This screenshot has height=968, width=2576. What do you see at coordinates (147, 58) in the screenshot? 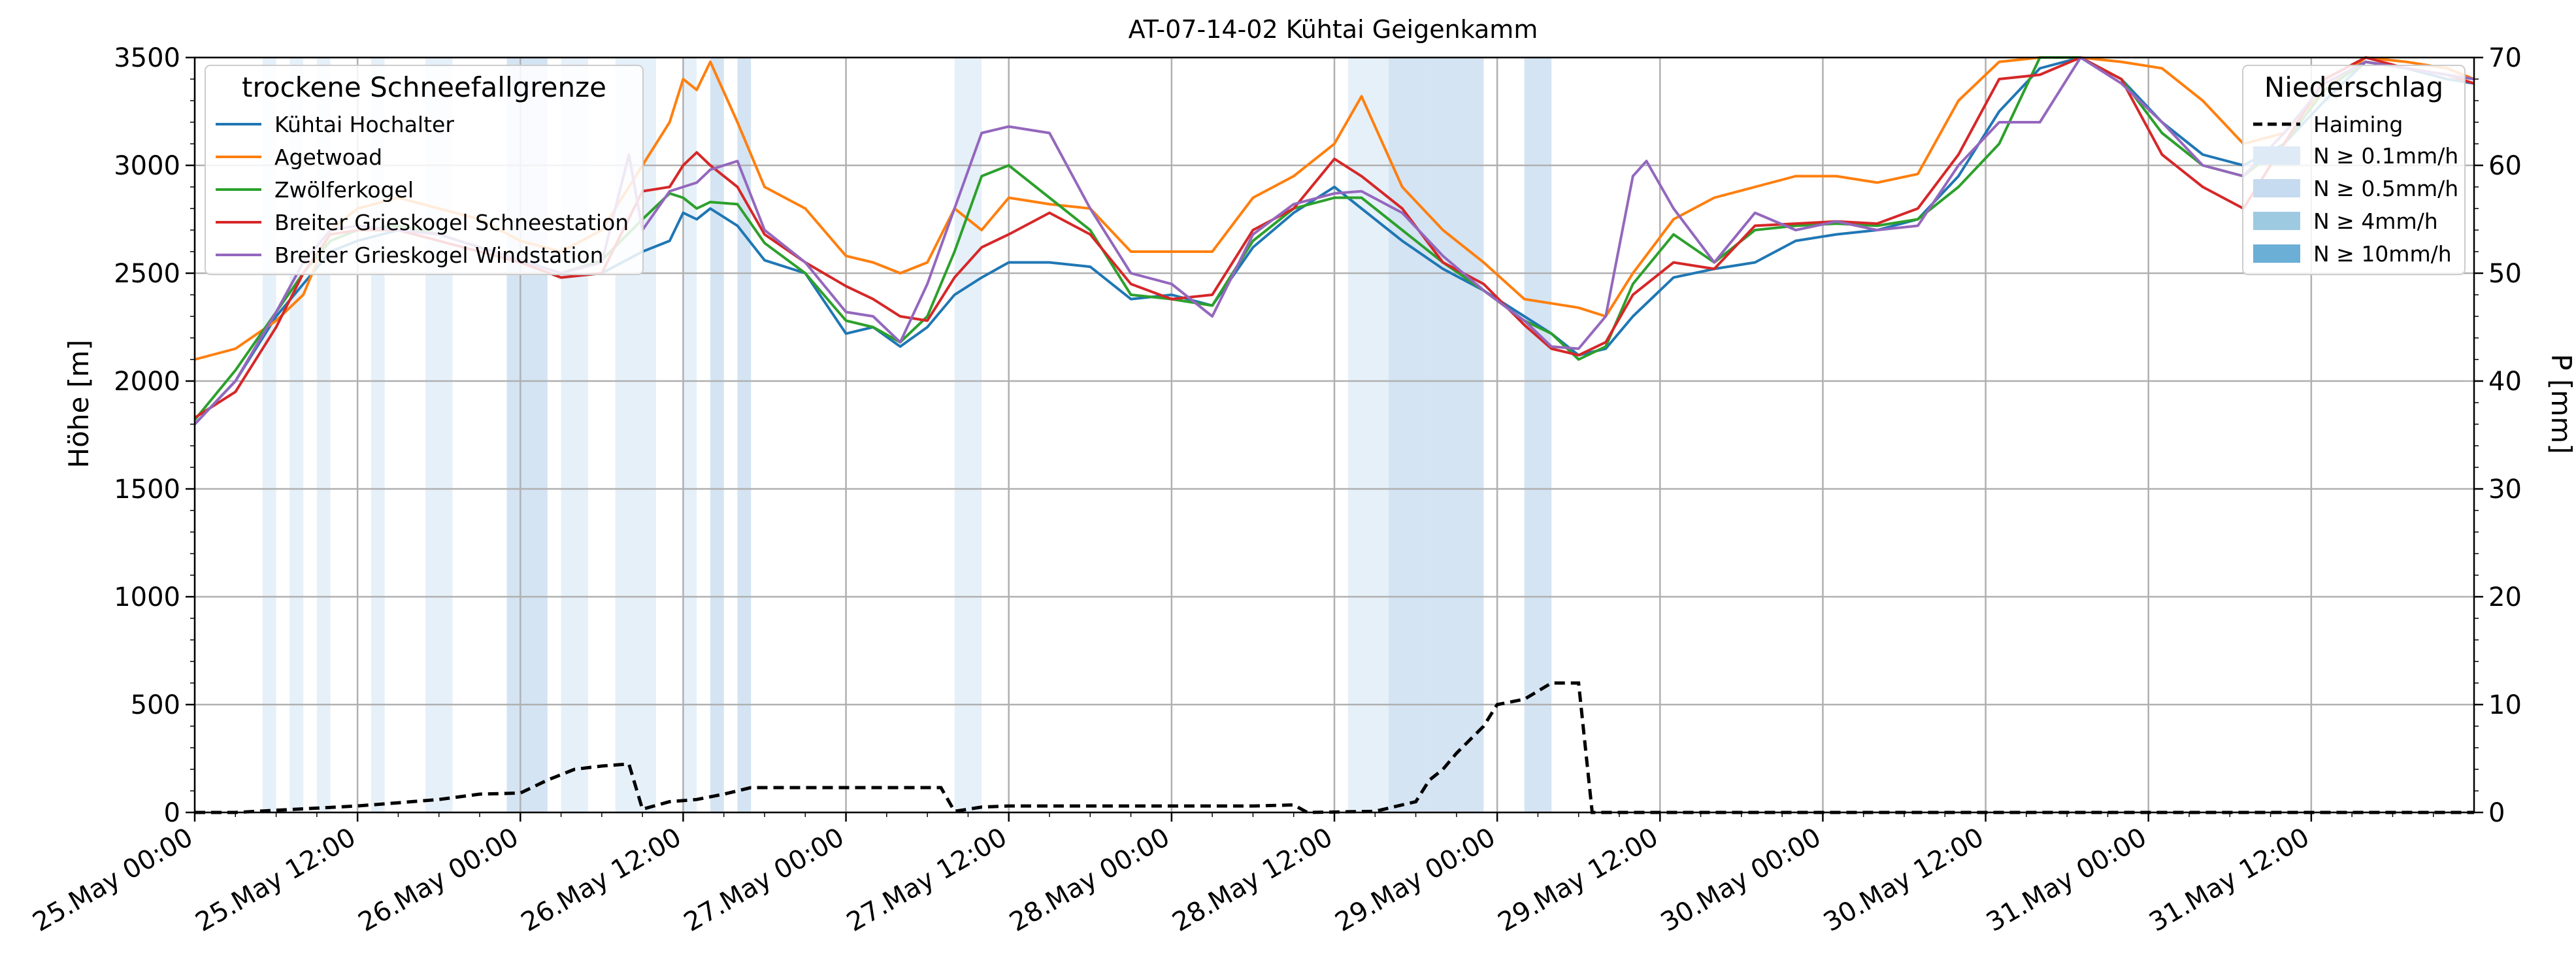
I see `y-tick-label-left: 3500` at bounding box center [147, 58].